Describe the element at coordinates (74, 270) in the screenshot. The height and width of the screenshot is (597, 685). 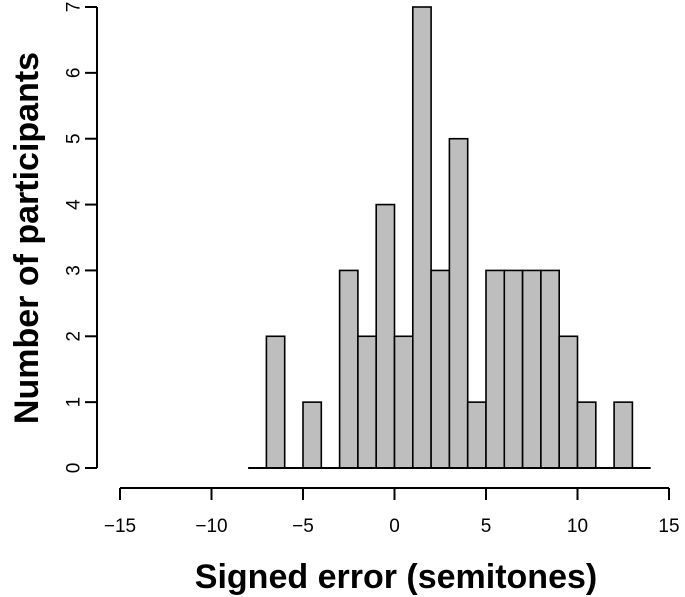
I see `y-tick-label: 3` at that location.